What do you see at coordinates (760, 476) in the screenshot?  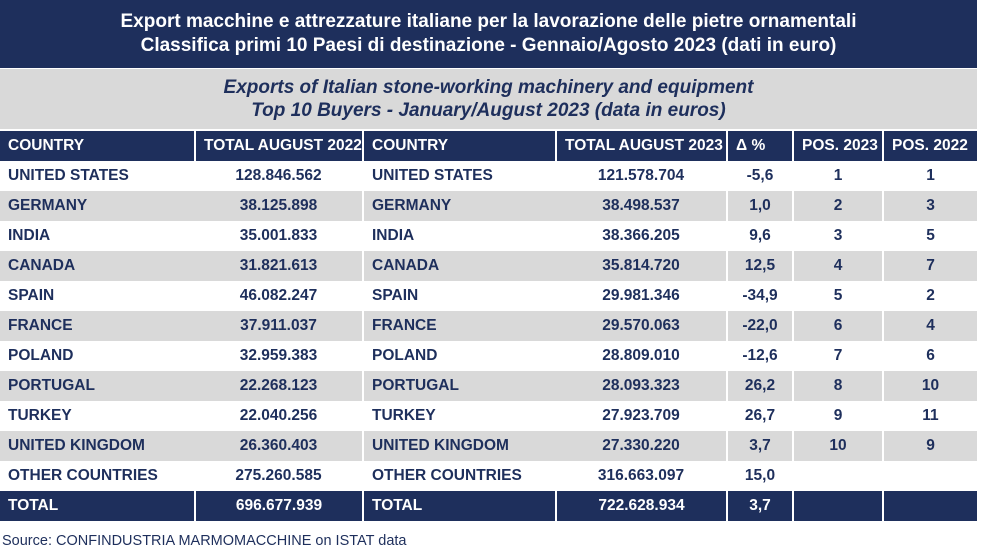 I see `cell-delta-percent: 15,0` at bounding box center [760, 476].